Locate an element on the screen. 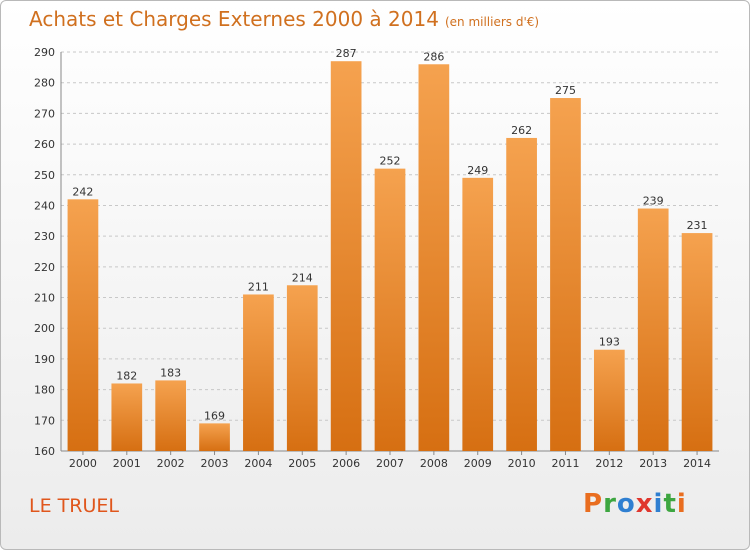 Image resolution: width=750 pixels, height=550 pixels. y-tick-label: 210 is located at coordinates (44, 298).